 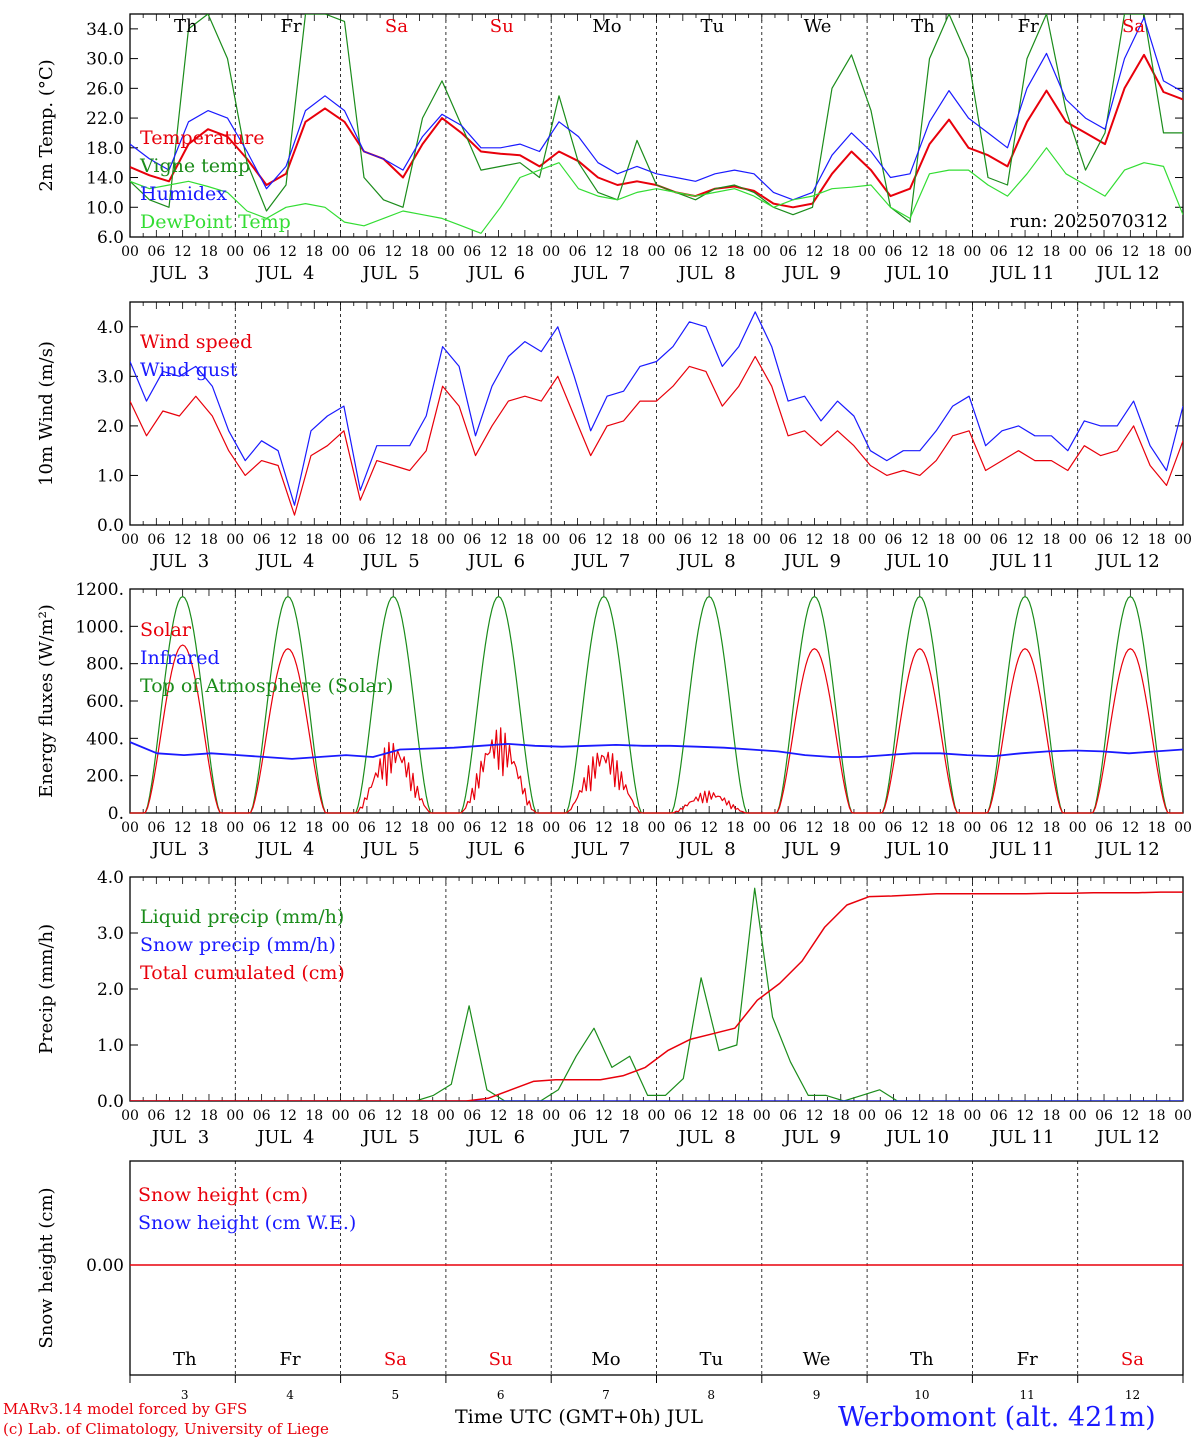 I want to click on series-total-cumulated-cm-, so click(x=656, y=996).